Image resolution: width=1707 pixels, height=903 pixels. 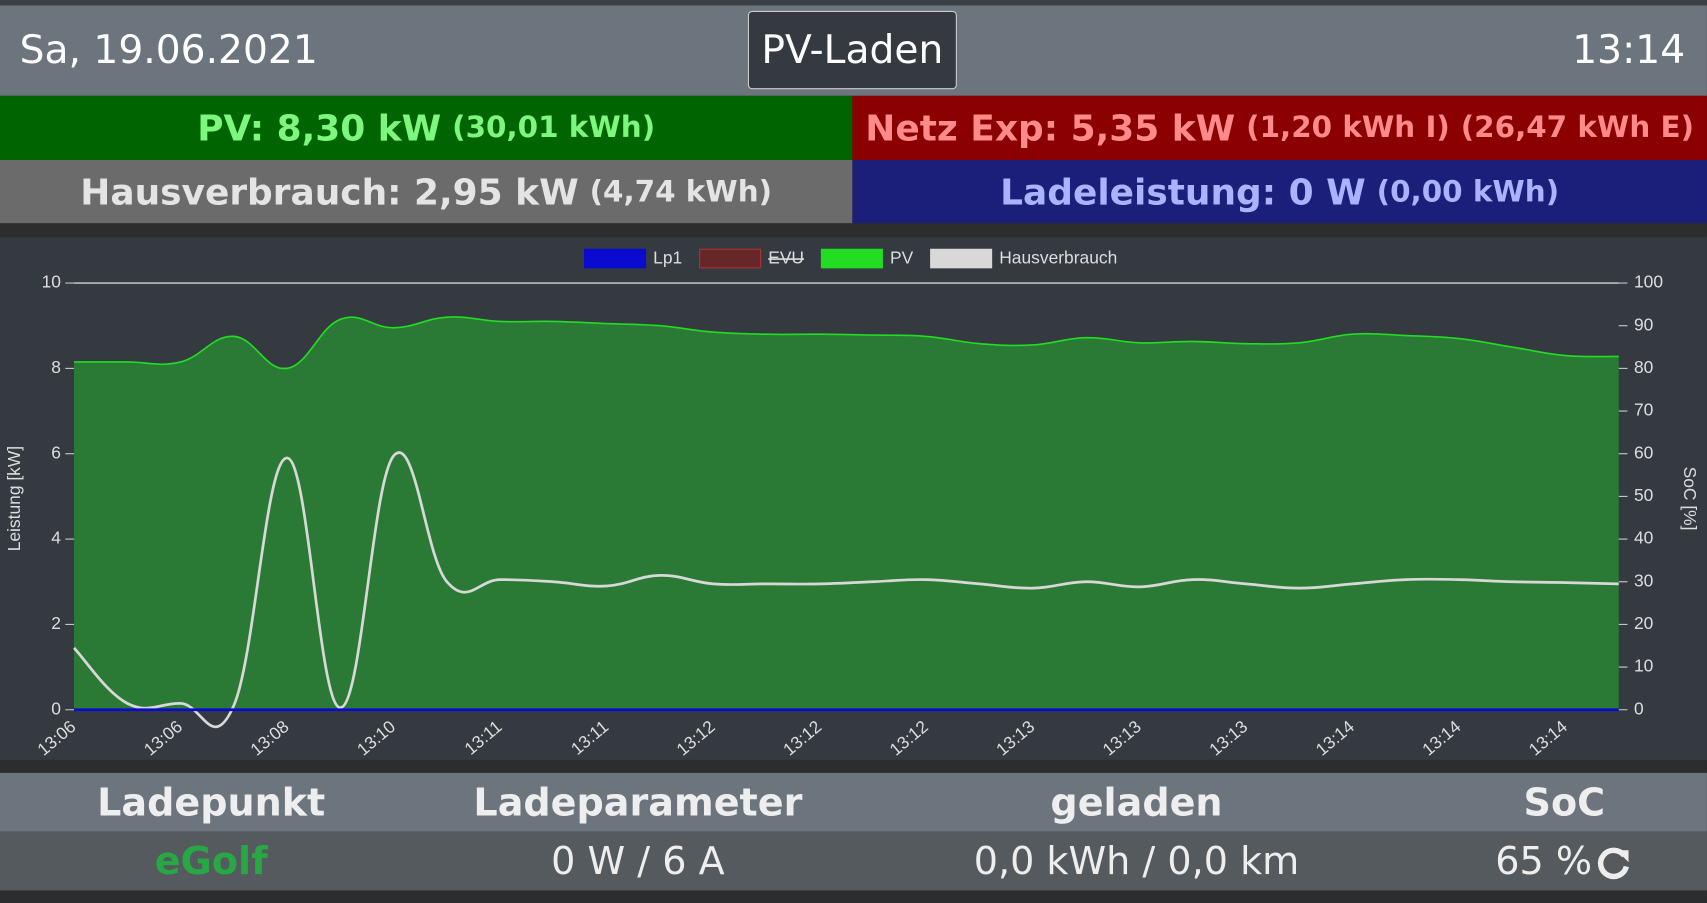 I want to click on y2-tick-label: 90, so click(x=1643, y=324).